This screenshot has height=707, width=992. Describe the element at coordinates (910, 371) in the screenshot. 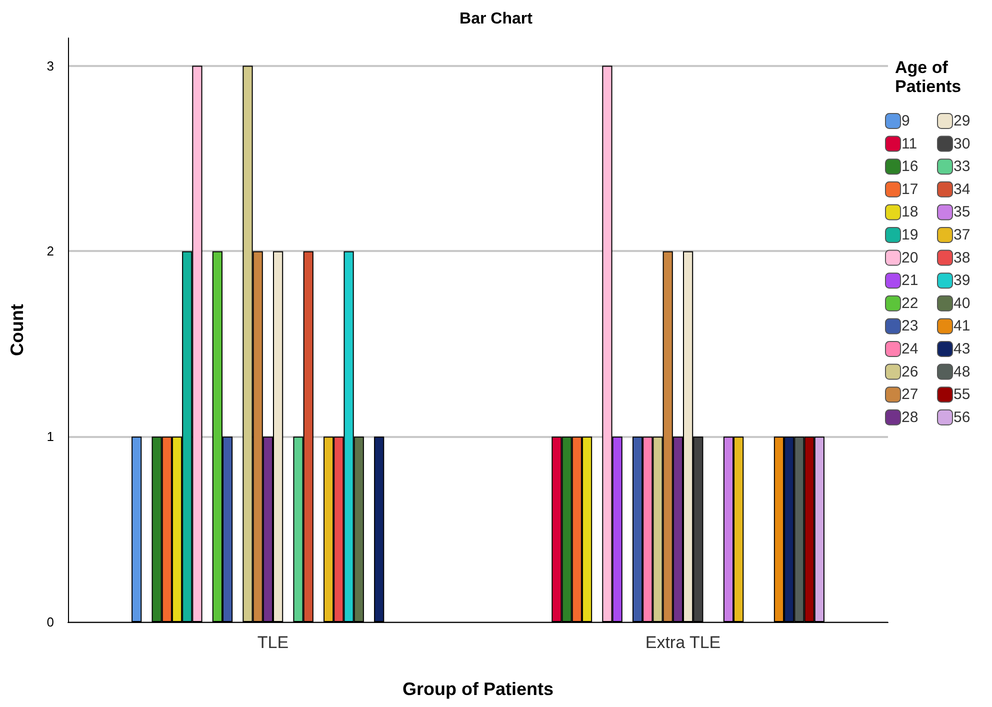

I see `legend-label: 26` at that location.